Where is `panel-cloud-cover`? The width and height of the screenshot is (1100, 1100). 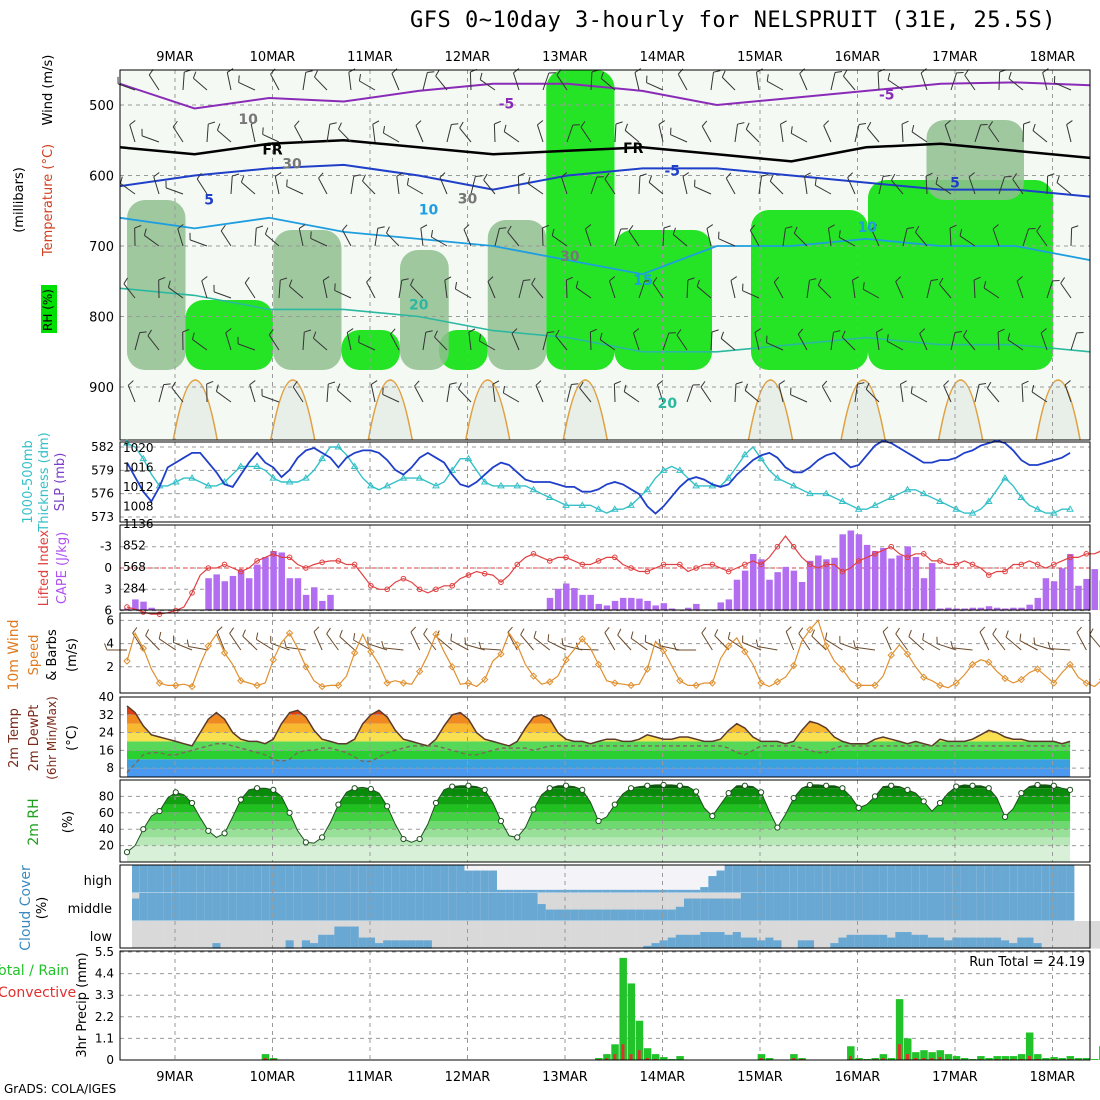 panel-cloud-cover is located at coordinates (610, 907).